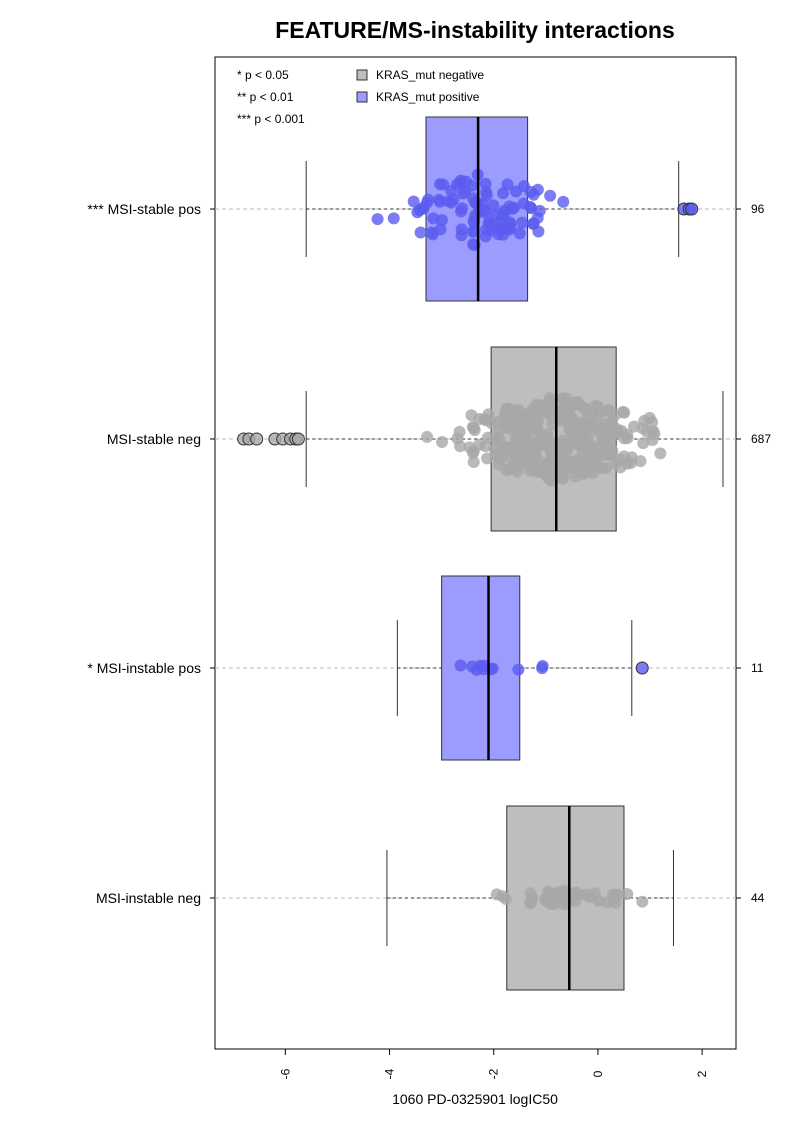 This screenshot has height=1122, width=793. Describe the element at coordinates (761, 439) in the screenshot. I see `group-count: 687` at that location.